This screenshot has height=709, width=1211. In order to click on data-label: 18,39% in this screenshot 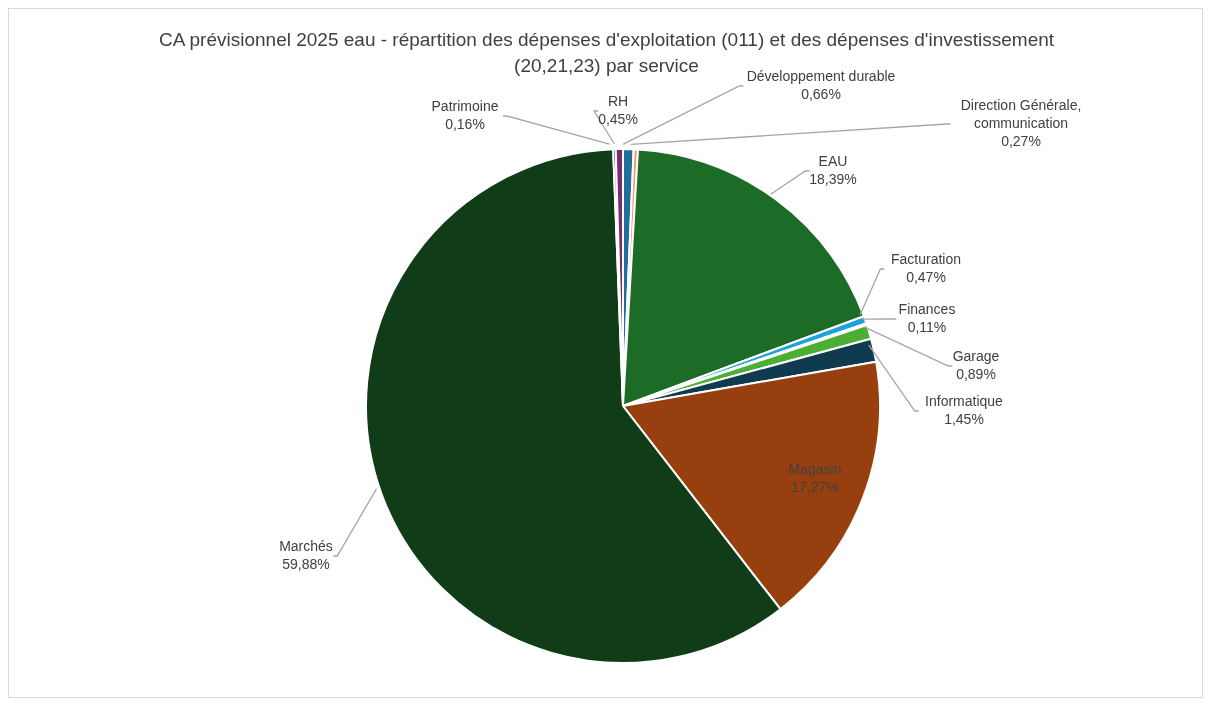, I will do `click(833, 179)`.